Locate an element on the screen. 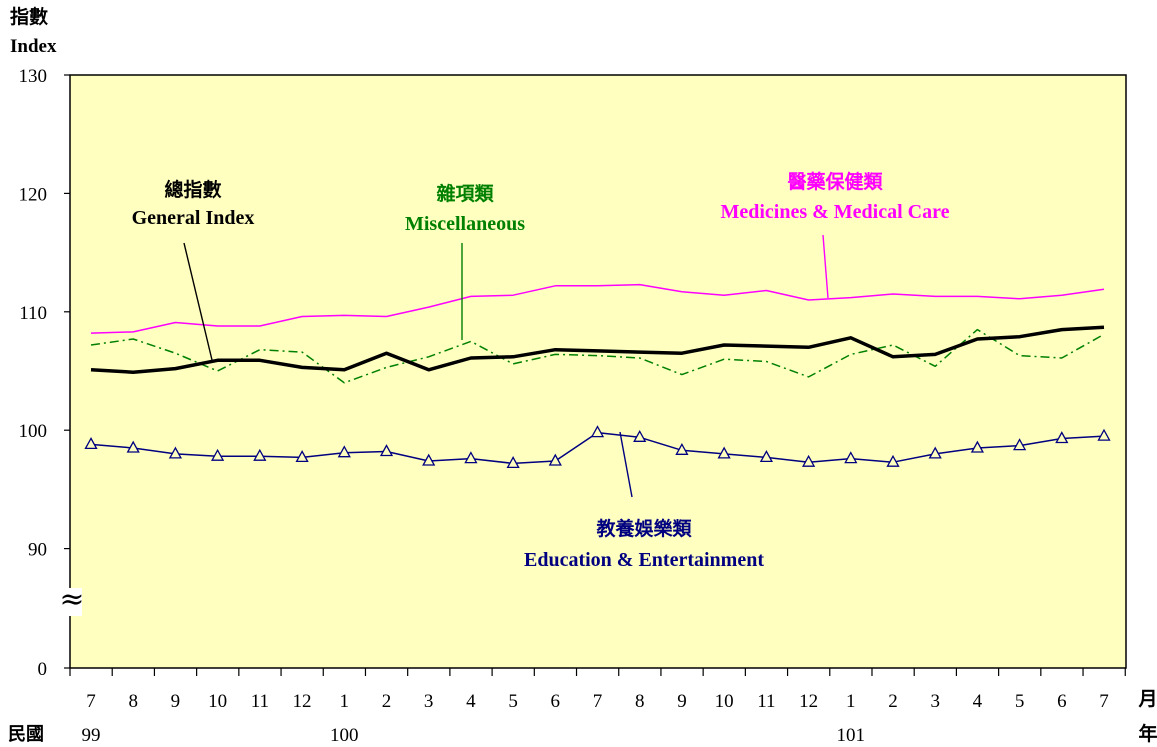 The image size is (1157, 747). y-tick-label: 120 is located at coordinates (33, 194).